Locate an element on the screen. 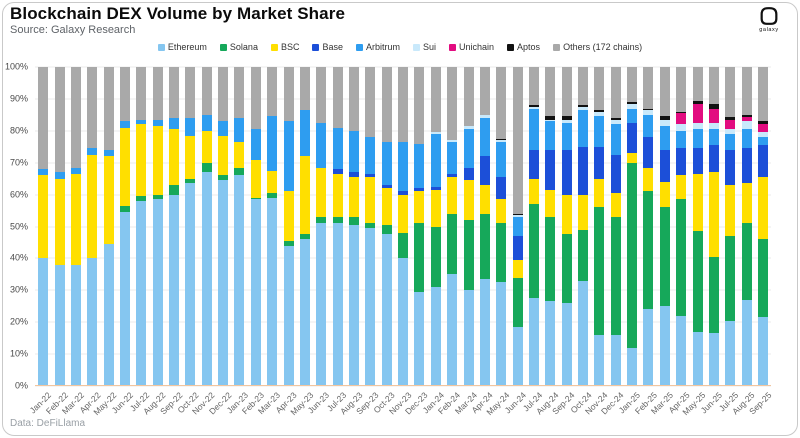 The height and width of the screenshot is (438, 800). legend-item-ethereum: Ethereum is located at coordinates (182, 47).